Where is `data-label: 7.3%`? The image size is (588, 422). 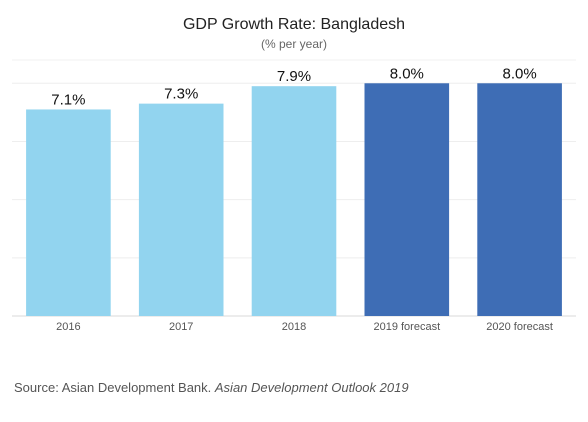
data-label: 7.3% is located at coordinates (181, 94).